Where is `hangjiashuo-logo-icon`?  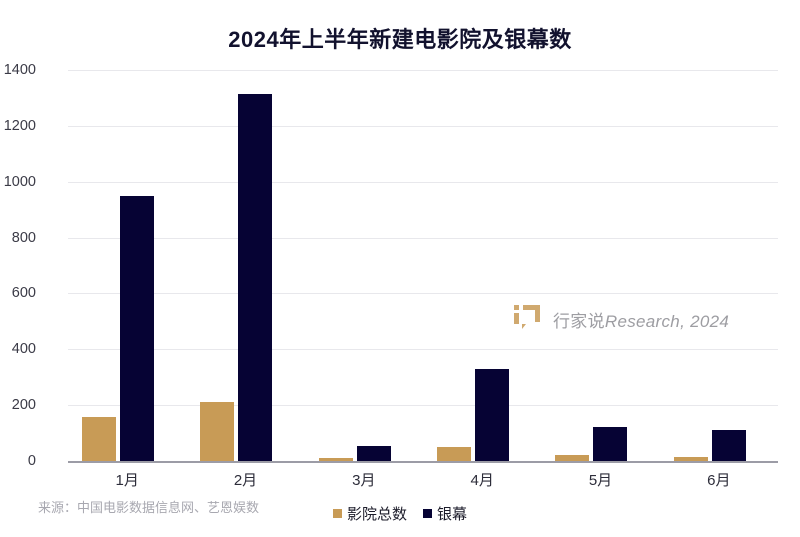 hangjiashuo-logo-icon is located at coordinates (527, 319).